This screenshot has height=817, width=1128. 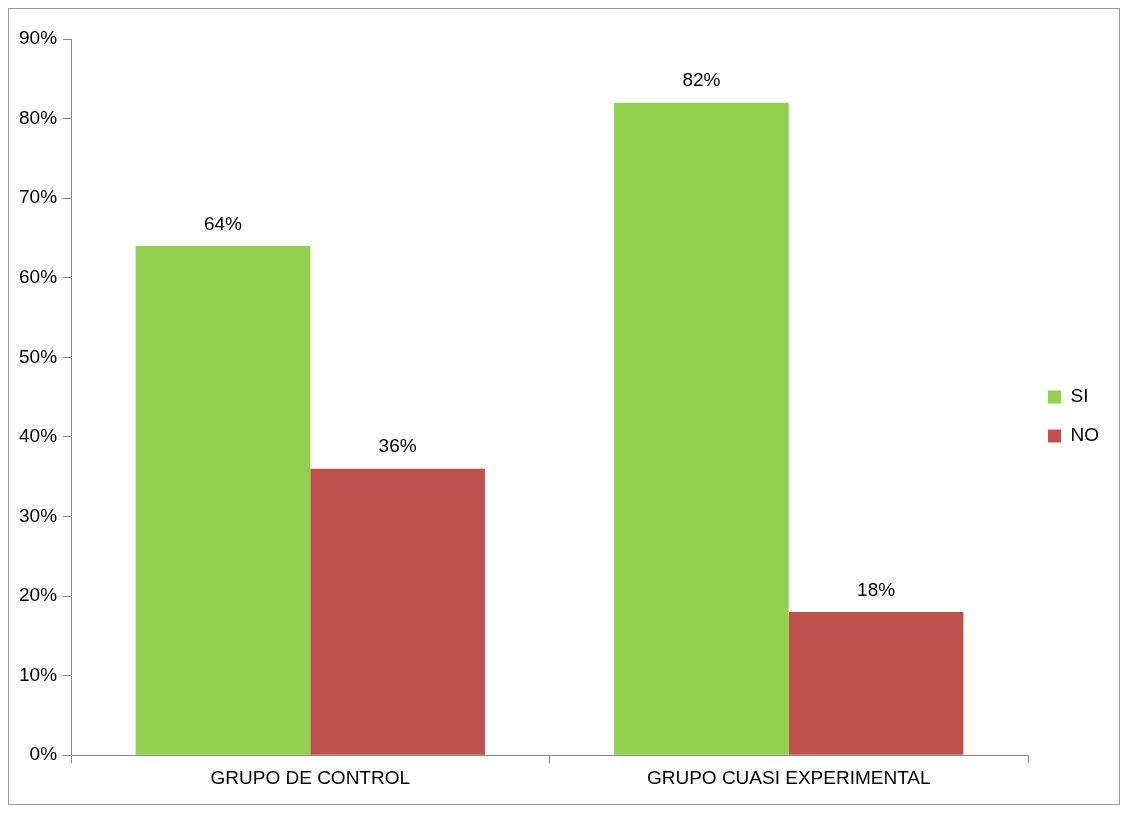 What do you see at coordinates (38, 674) in the screenshot?
I see `y-tick-label: 10%` at bounding box center [38, 674].